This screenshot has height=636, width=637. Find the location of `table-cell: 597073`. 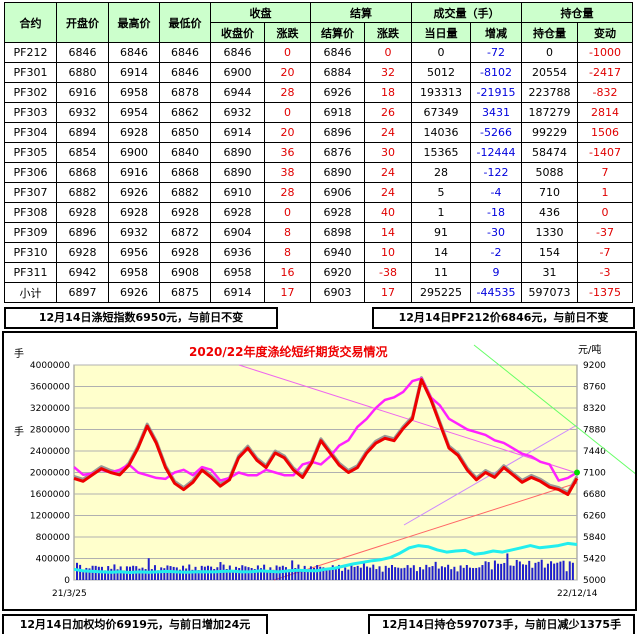

table-cell: 597073 is located at coordinates (549, 292).